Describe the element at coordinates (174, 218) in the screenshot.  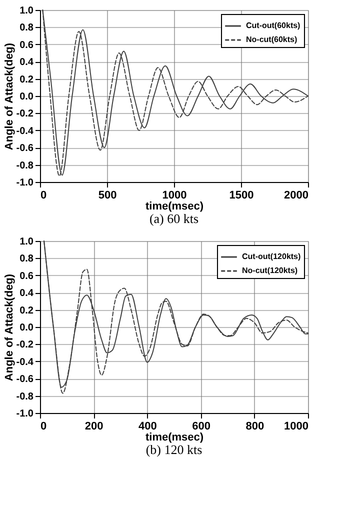
I see `text: (a) 60 kts` at that location.